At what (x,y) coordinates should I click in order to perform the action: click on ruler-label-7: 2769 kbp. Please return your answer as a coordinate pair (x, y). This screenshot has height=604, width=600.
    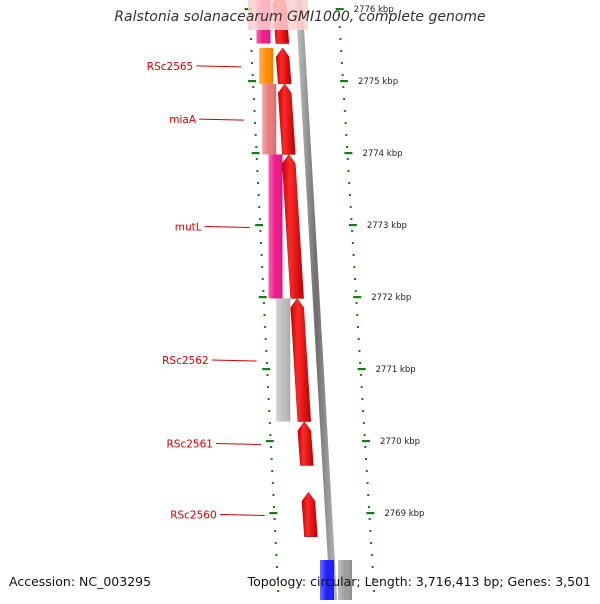
    Looking at the image, I should click on (404, 514).